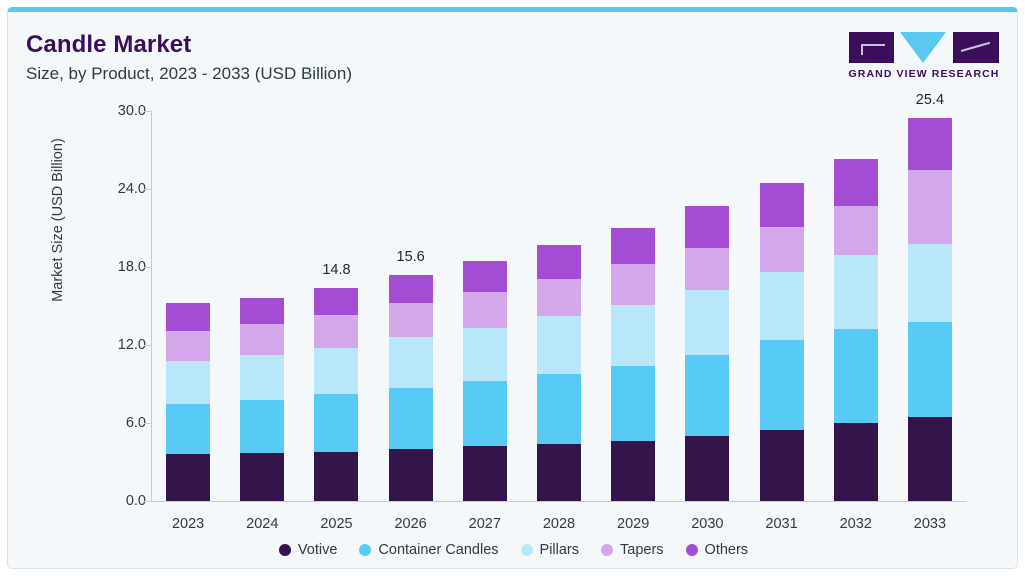 This screenshot has width=1025, height=576. I want to click on x-axis-tick-label: 2028, so click(559, 524).